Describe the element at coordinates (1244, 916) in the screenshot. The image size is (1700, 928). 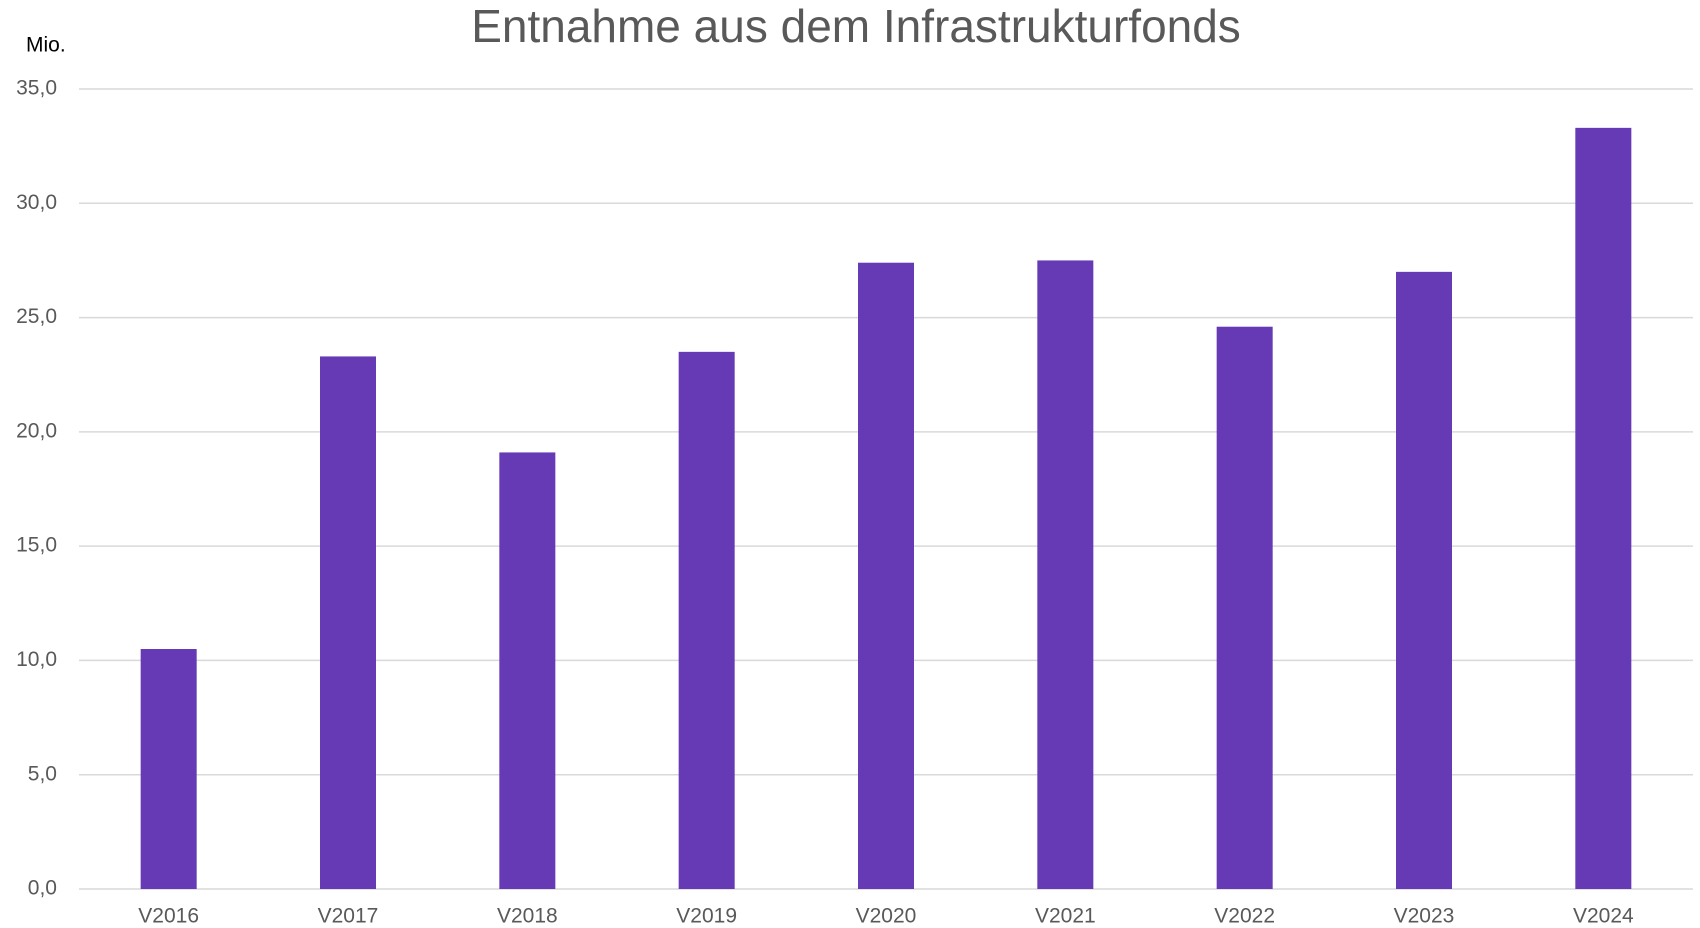
I see `x-tick-label: V2022` at that location.